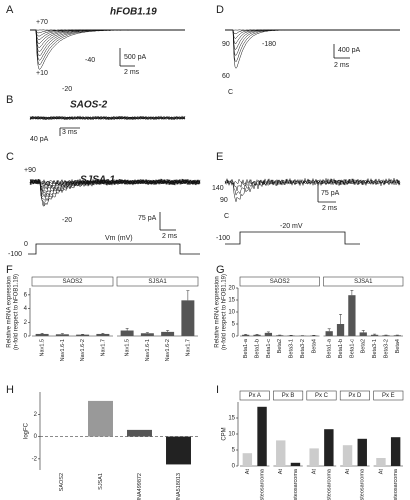 This screenshot has height=500, width=410. I want to click on note: -180, so click(269, 44).